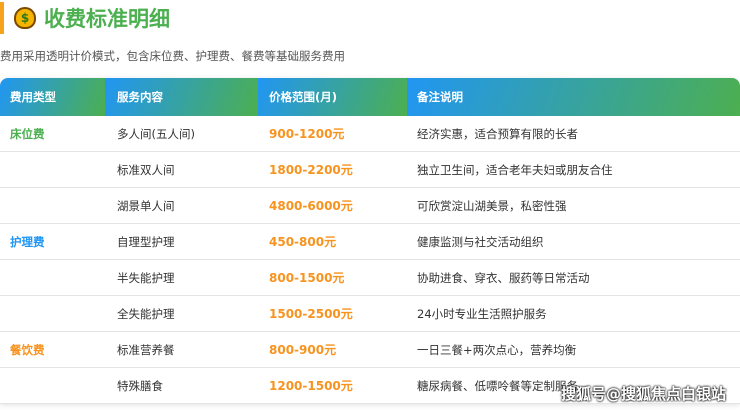 Image resolution: width=740 pixels, height=410 pixels. I want to click on price-cell: 1200-1500元, so click(311, 386).